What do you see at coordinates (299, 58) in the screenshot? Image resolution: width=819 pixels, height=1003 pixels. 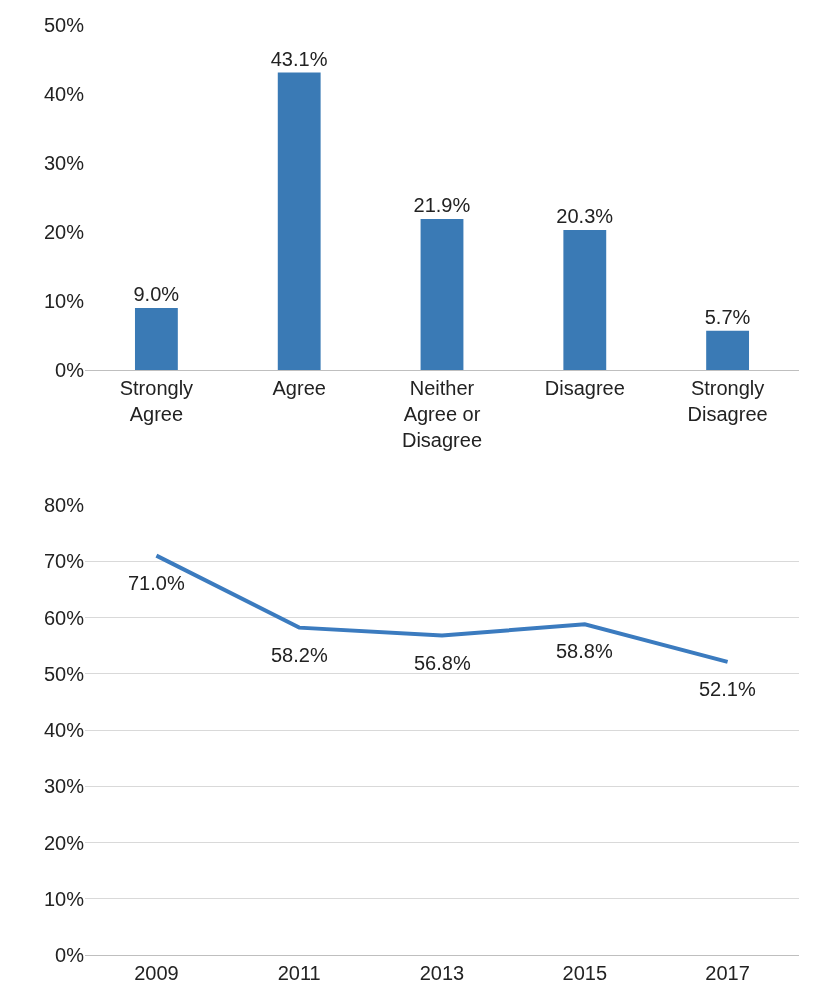 I see `data-label: 43.1%` at bounding box center [299, 58].